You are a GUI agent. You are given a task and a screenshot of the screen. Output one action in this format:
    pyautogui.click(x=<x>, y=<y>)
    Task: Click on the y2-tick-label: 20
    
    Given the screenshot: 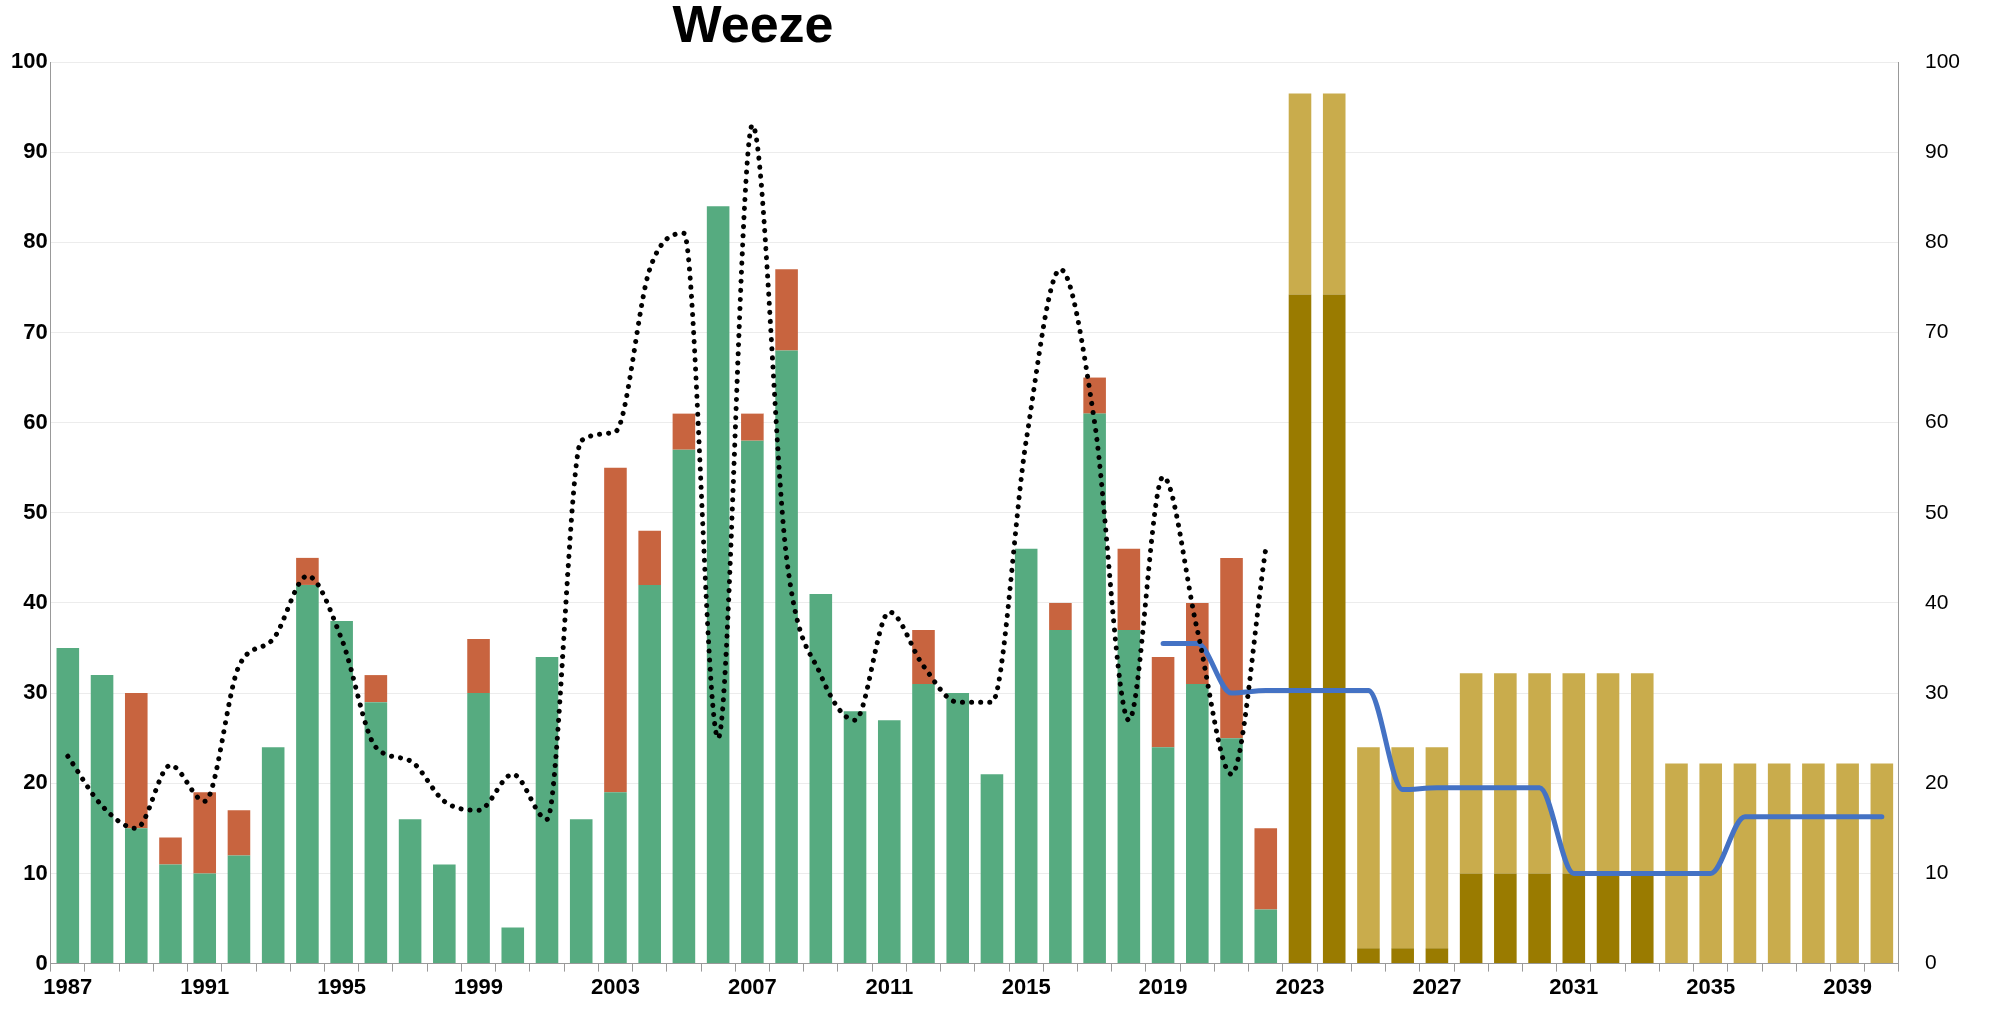 What is the action you would take?
    pyautogui.click(x=1936, y=782)
    